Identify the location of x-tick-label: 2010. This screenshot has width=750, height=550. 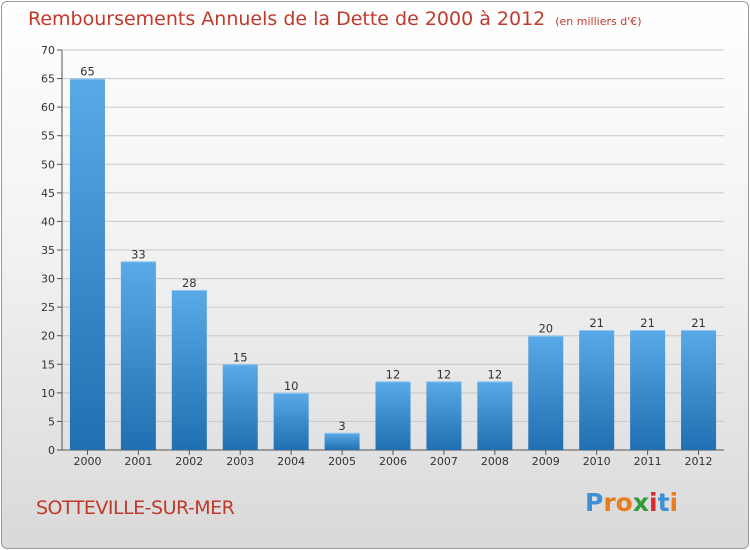
(597, 461).